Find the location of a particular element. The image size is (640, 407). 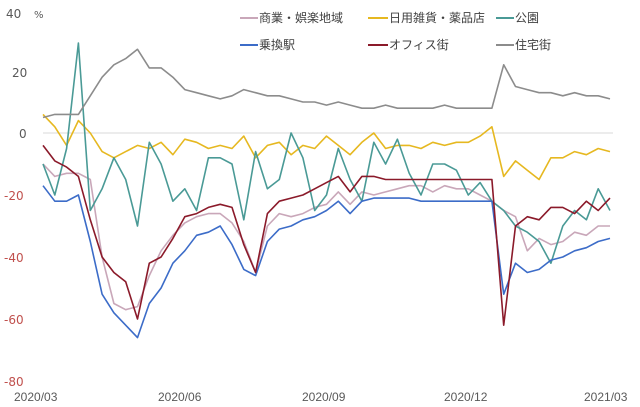

legend-label: 公園 is located at coordinates (527, 18).